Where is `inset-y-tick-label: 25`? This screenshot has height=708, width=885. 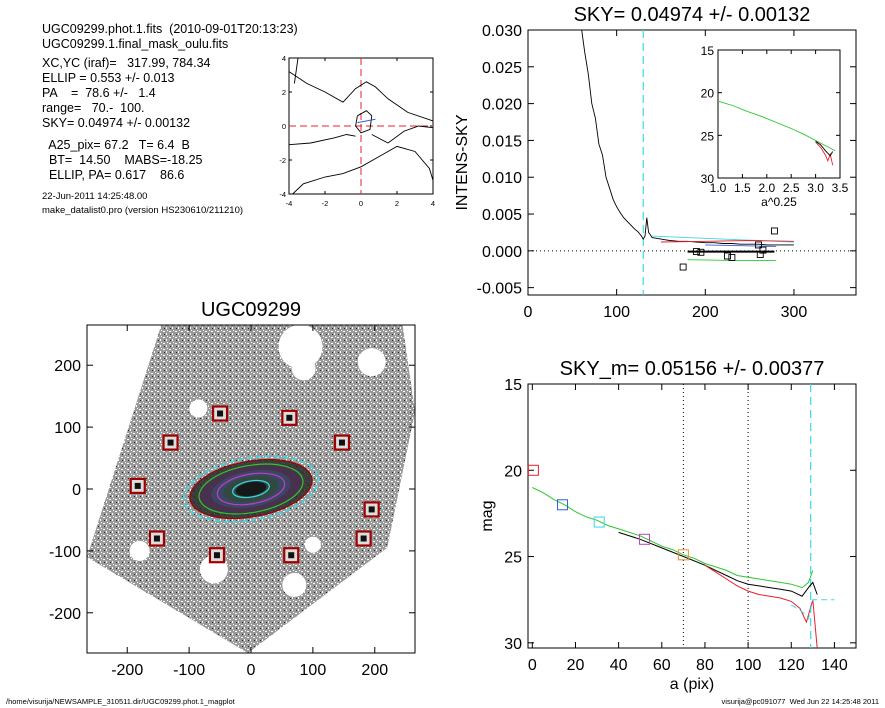 inset-y-tick-label: 25 is located at coordinates (708, 136).